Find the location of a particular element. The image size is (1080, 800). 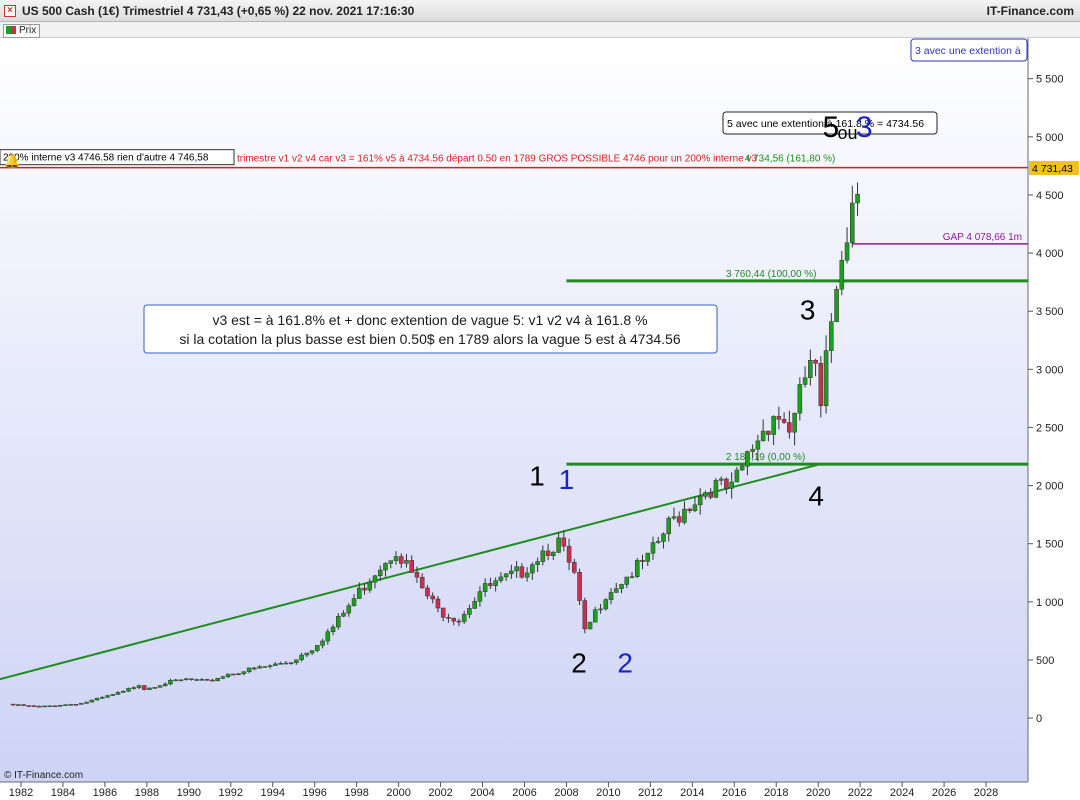

wave-label-black-ou: ou is located at coordinates (848, 133).